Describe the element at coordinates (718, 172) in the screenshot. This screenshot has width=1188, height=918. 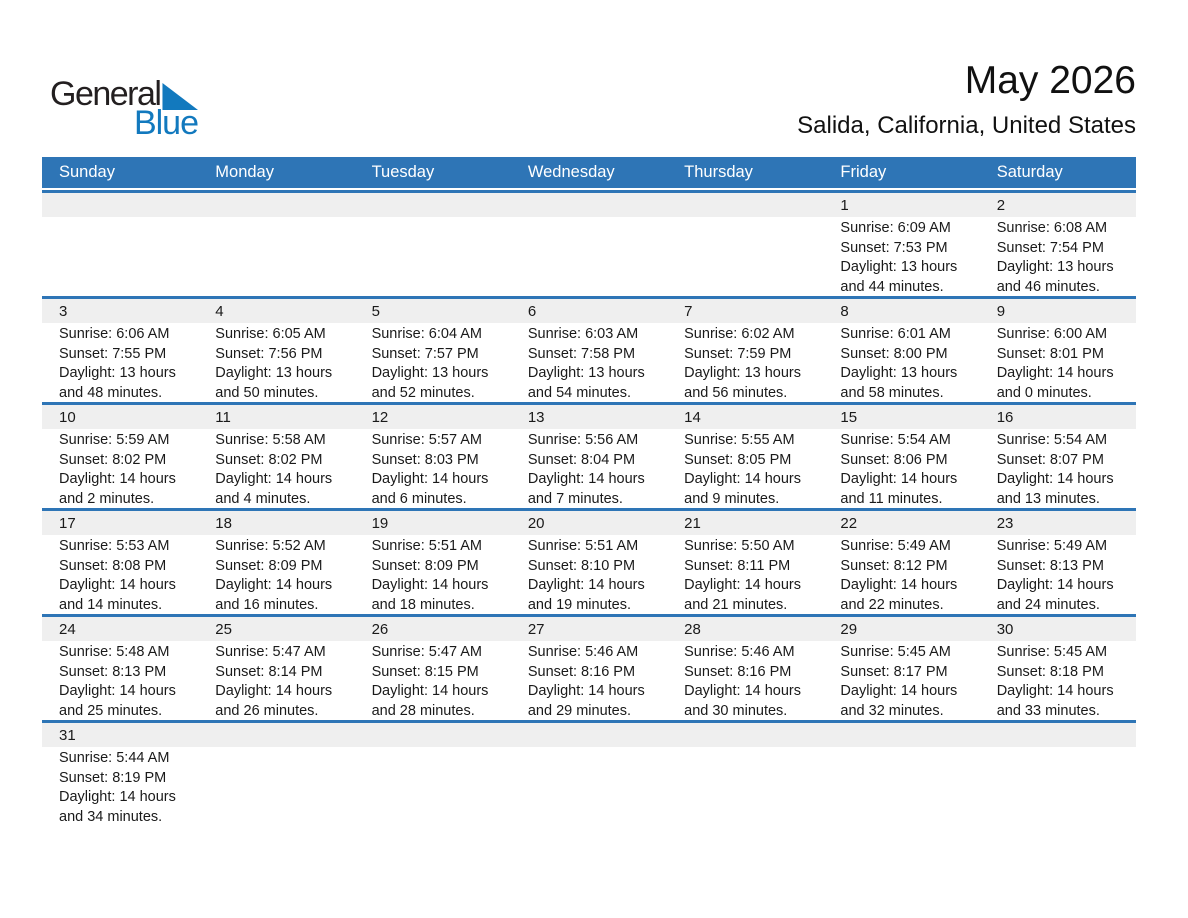
I see `weekday-header-thursday: Thursday` at that location.